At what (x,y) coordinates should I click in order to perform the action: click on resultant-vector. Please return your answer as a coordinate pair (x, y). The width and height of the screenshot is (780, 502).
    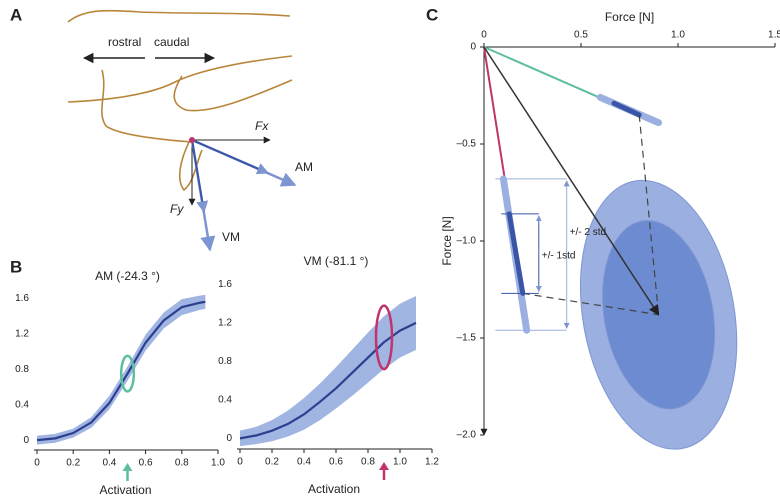
    Looking at the image, I should click on (571, 181).